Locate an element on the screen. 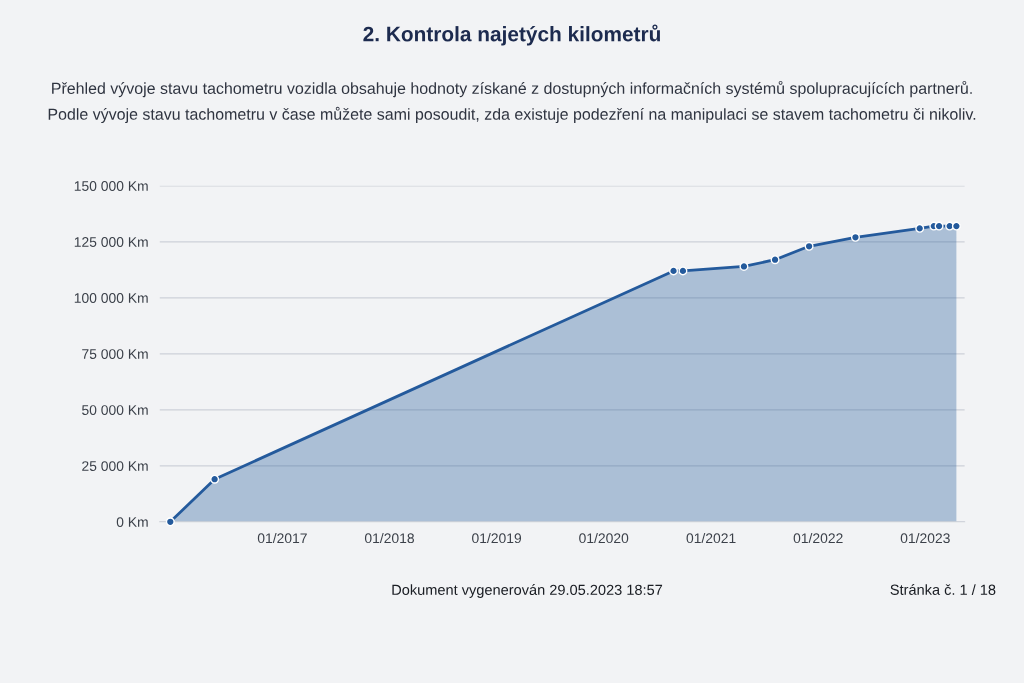 The height and width of the screenshot is (683, 1024). x-tick-label: 01/2023 is located at coordinates (925, 538).